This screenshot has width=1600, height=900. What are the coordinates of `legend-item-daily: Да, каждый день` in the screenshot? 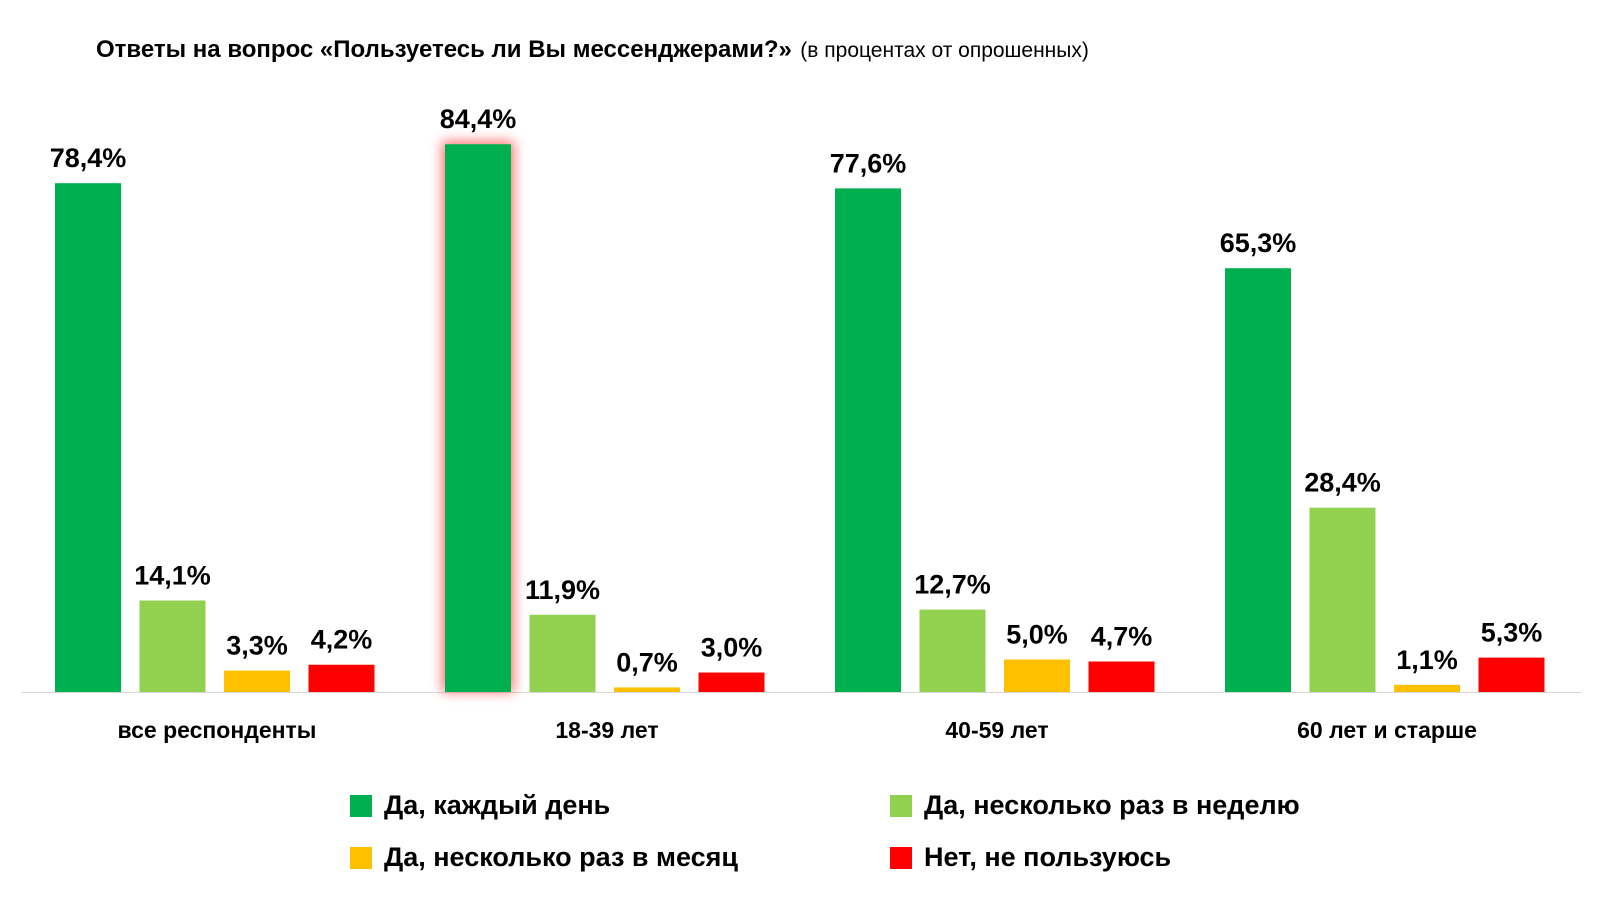 It's located at (480, 805).